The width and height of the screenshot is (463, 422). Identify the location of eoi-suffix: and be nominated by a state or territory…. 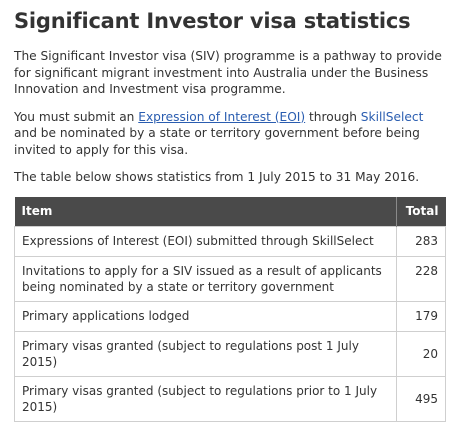
(217, 141).